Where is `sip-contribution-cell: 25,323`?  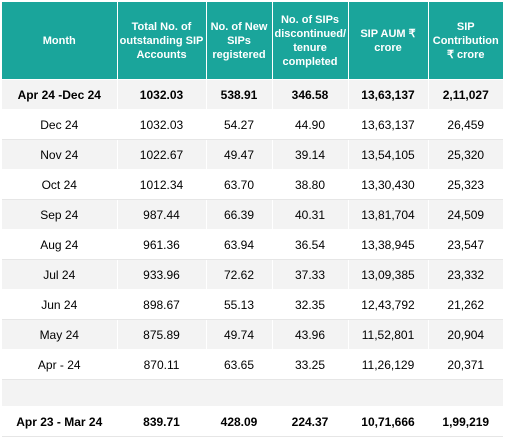
sip-contribution-cell: 25,323 is located at coordinates (465, 184).